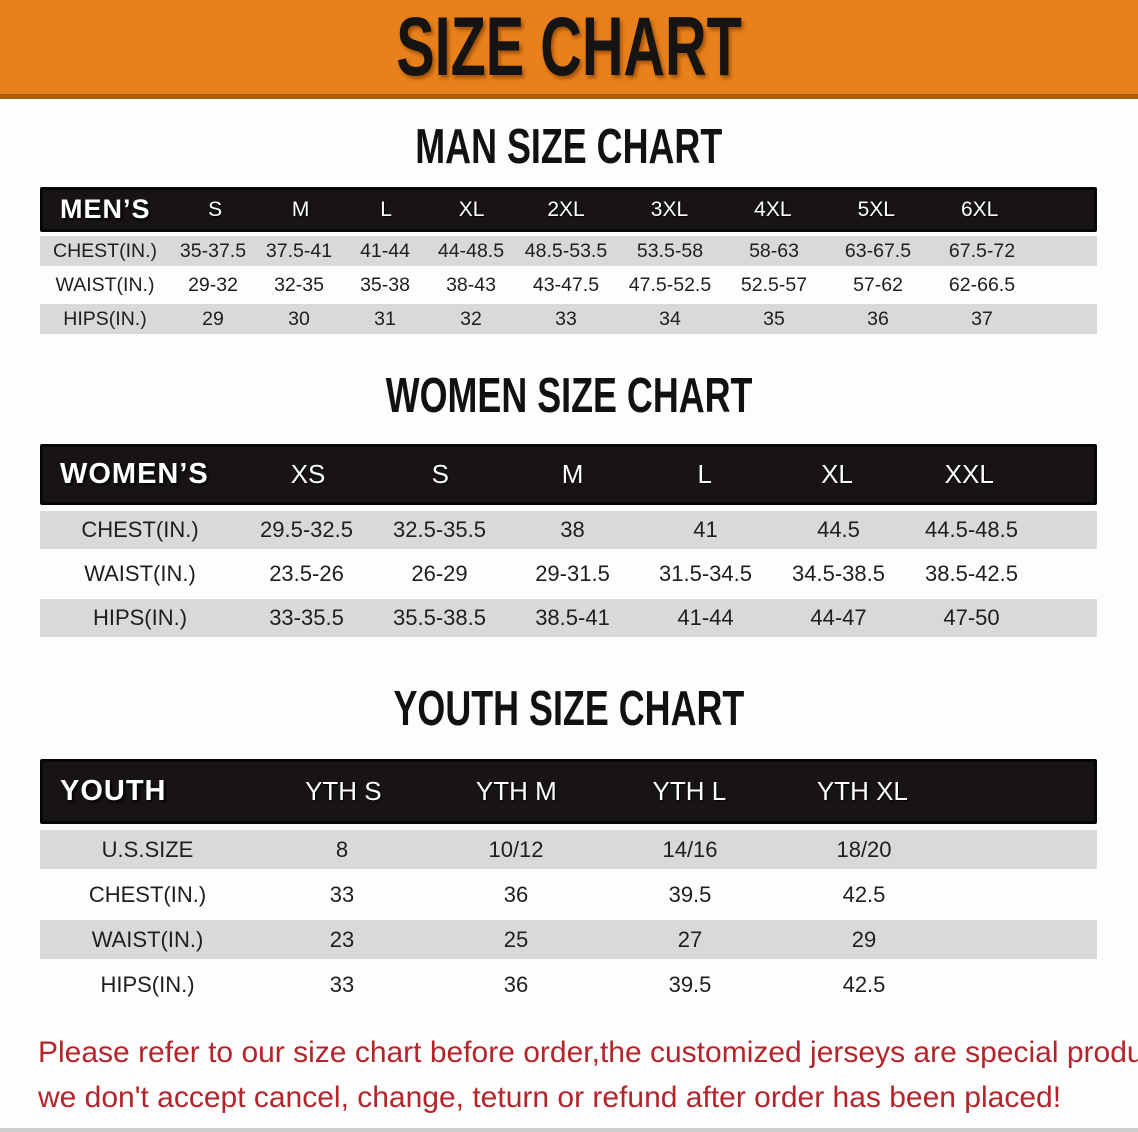  Describe the element at coordinates (343, 791) in the screenshot. I see `youth-size-column-header: YTH S` at that location.